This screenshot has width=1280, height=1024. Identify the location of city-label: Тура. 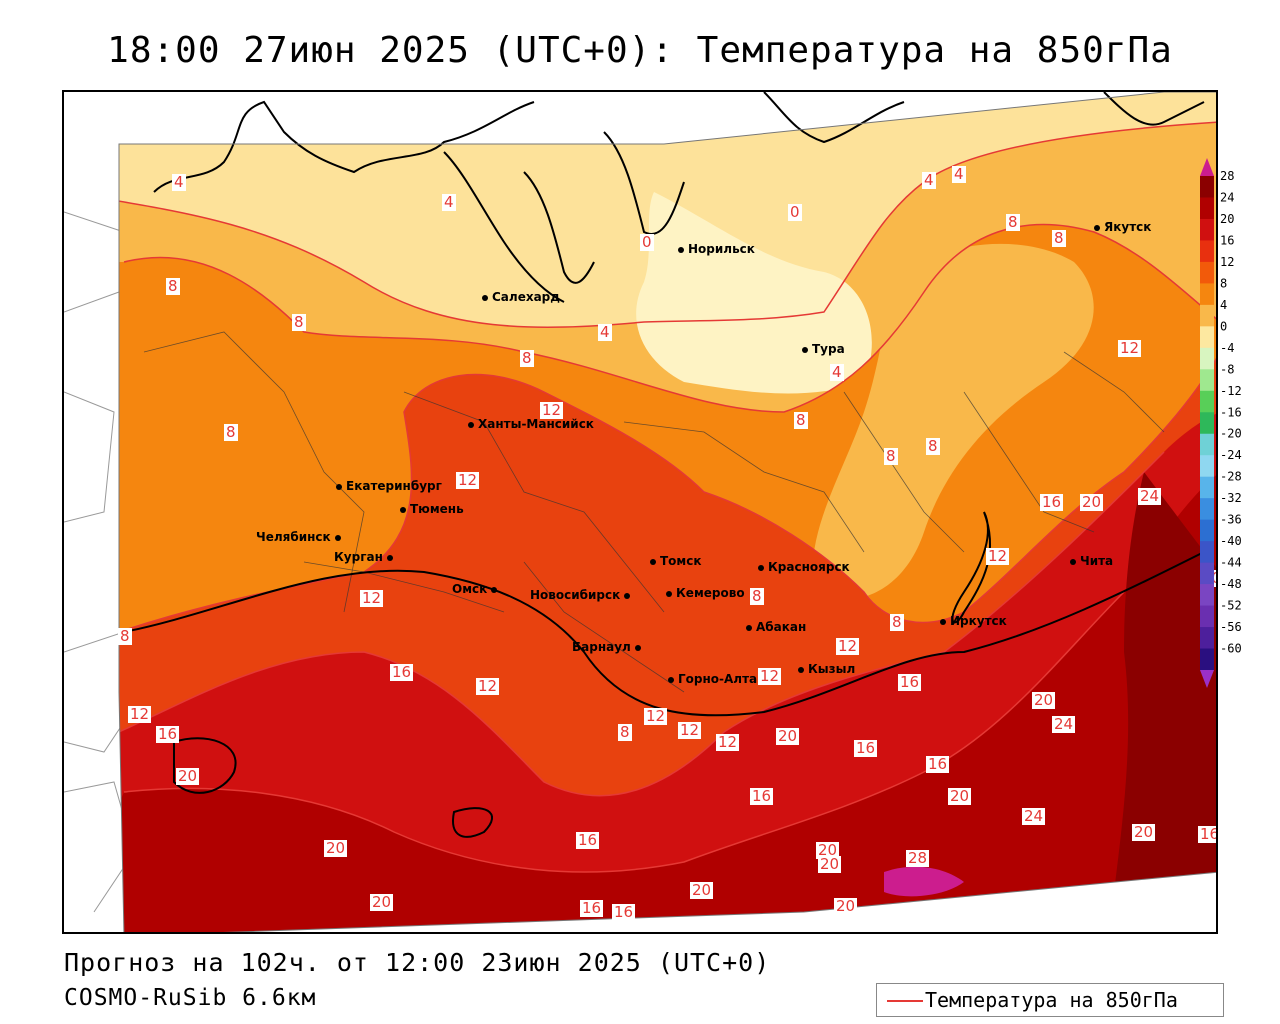
(823, 349).